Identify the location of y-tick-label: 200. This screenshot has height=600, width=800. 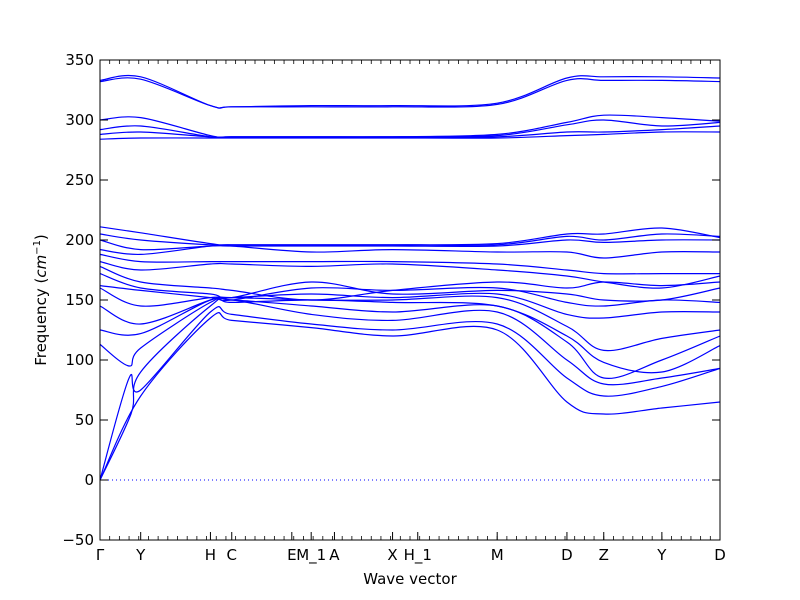
(79, 240).